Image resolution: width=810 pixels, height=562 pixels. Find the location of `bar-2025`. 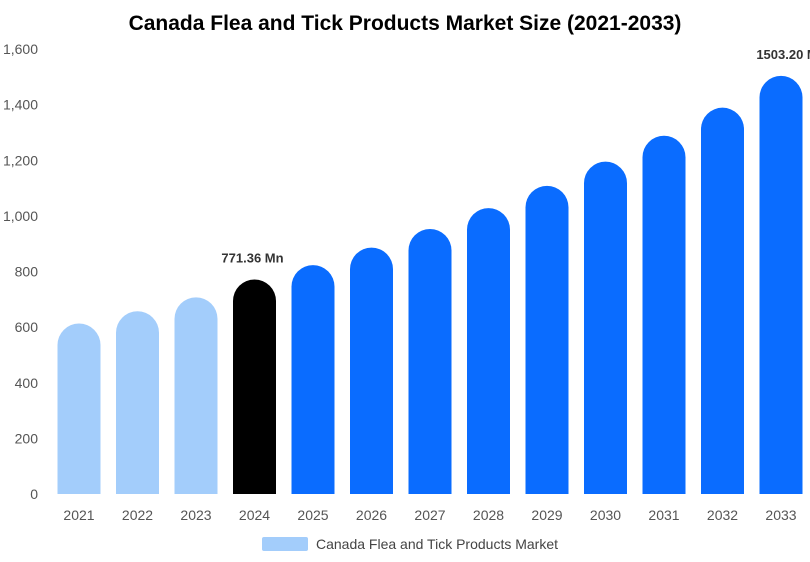

bar-2025 is located at coordinates (313, 379).